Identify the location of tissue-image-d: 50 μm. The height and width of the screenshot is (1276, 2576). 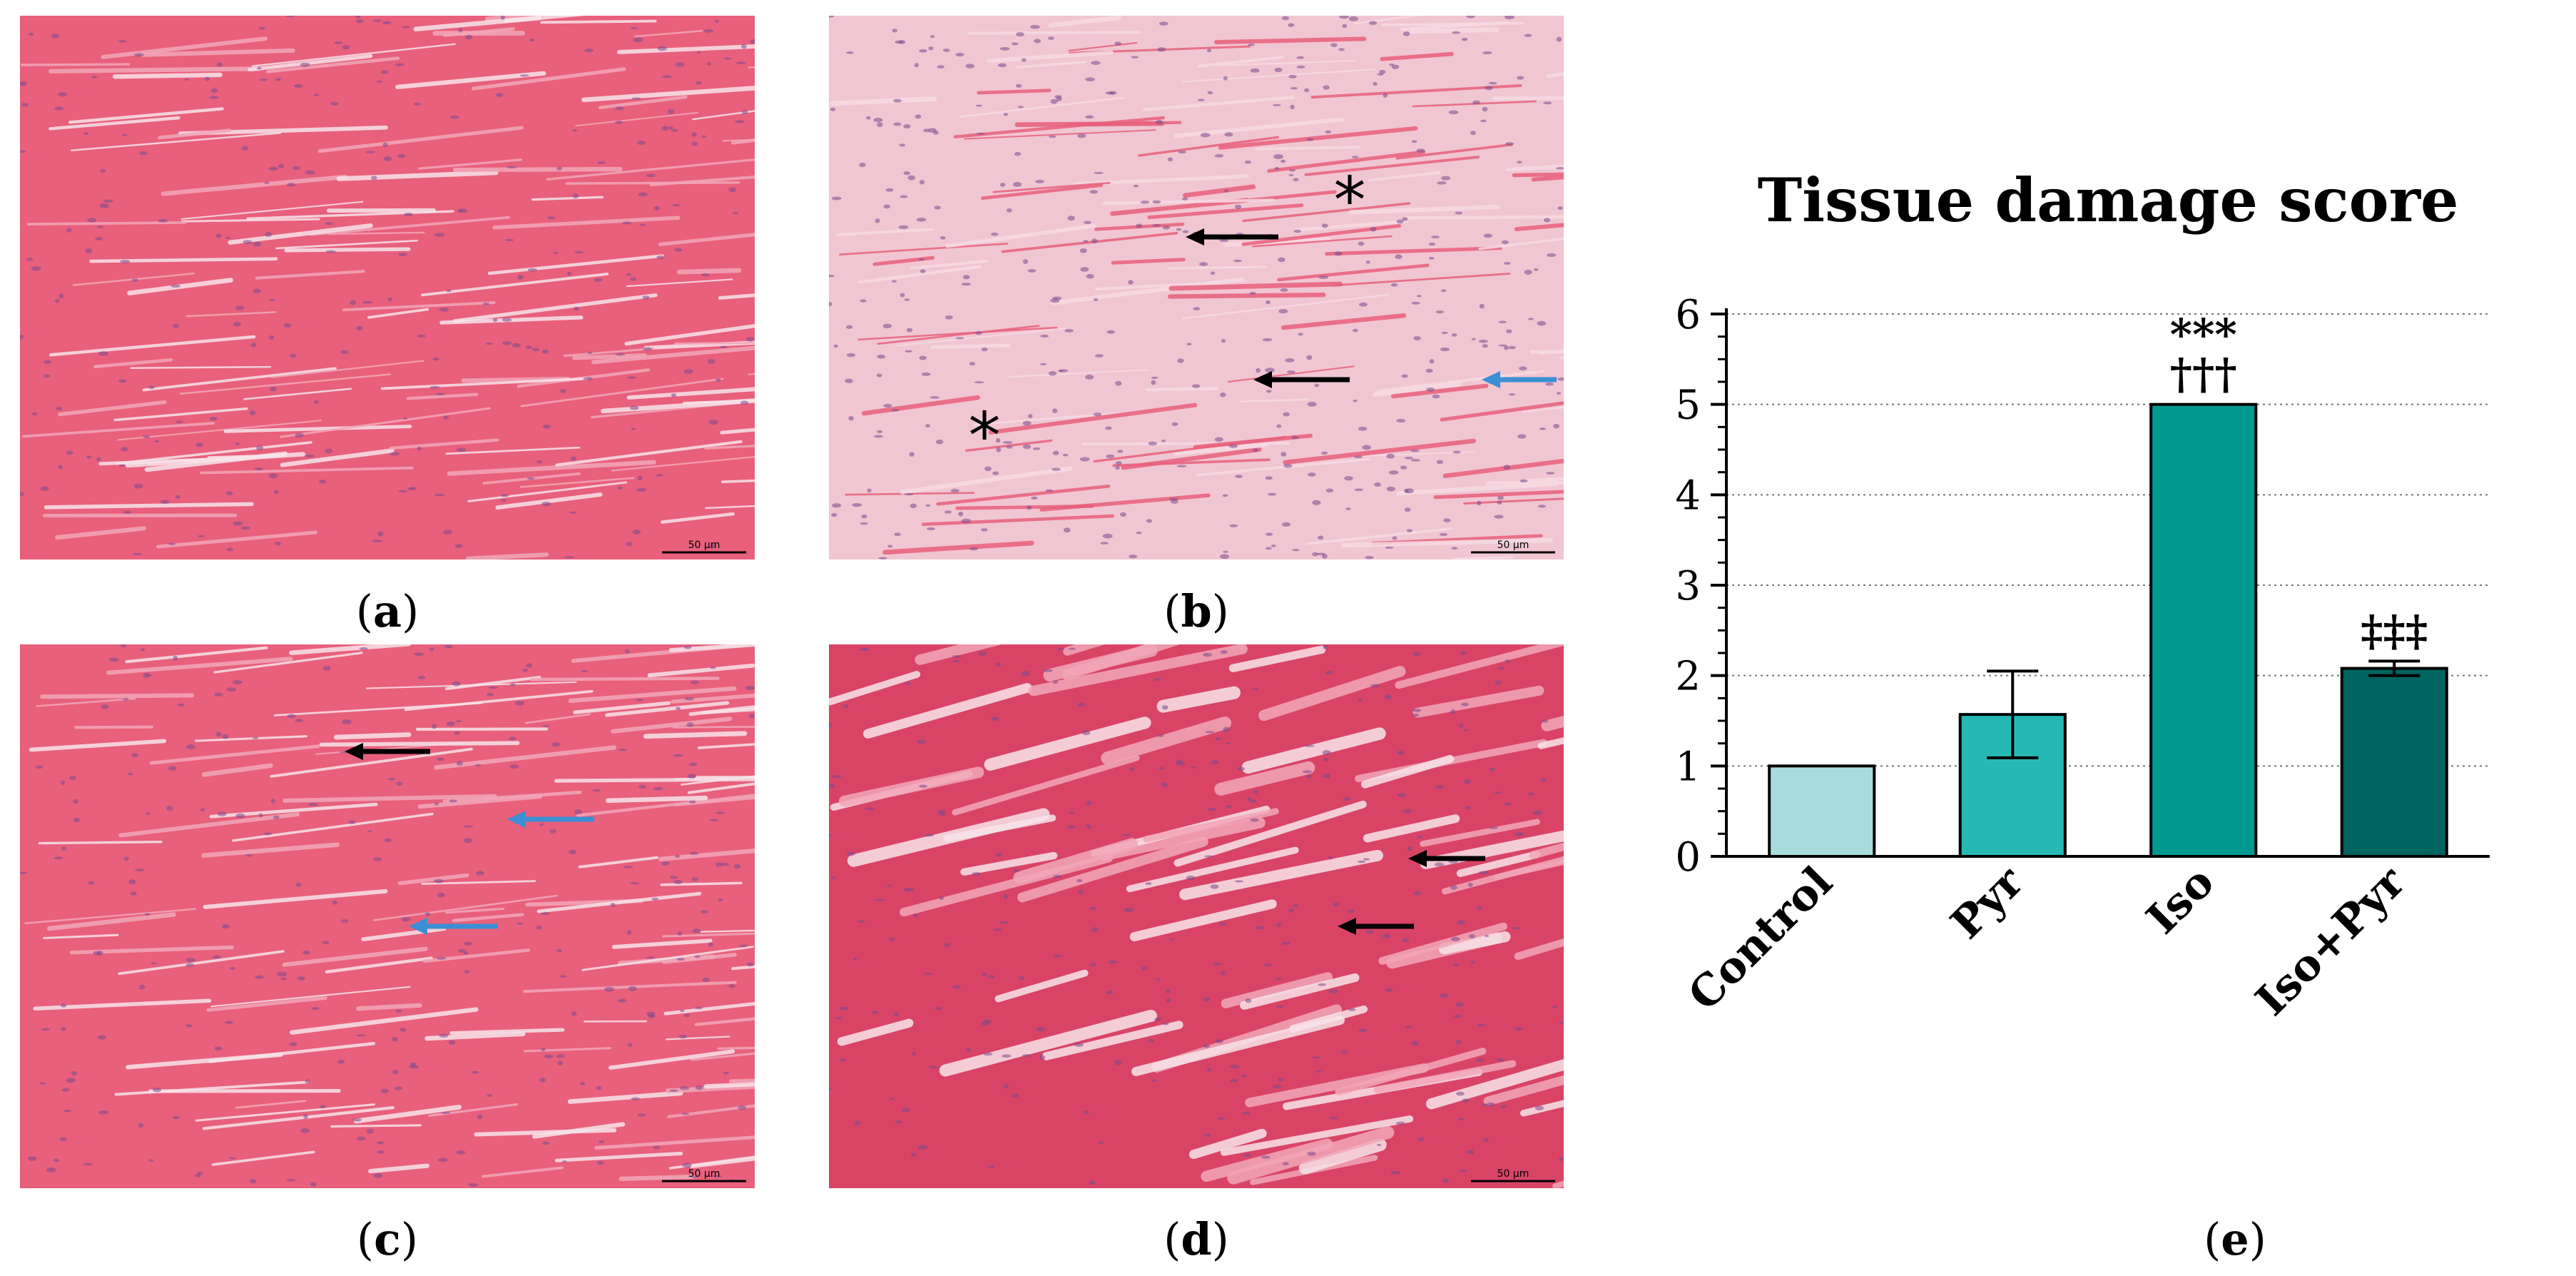
(1196, 916).